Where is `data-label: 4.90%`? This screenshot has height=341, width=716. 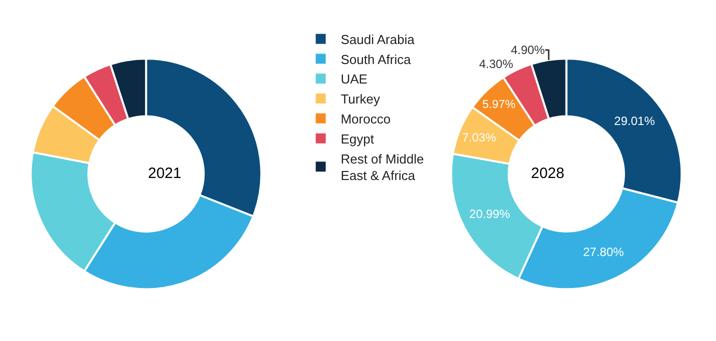 data-label: 4.90% is located at coordinates (528, 50).